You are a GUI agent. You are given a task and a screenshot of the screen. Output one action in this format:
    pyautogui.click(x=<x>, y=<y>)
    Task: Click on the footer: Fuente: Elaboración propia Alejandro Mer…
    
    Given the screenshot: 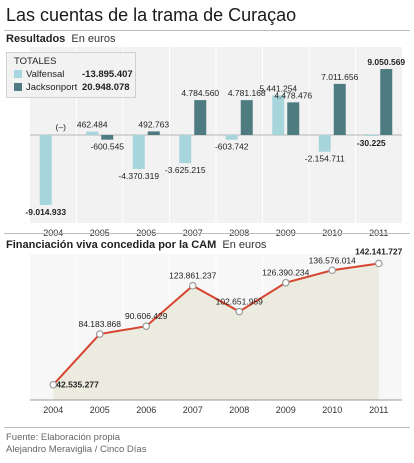 What is the action you would take?
    pyautogui.click(x=76, y=444)
    